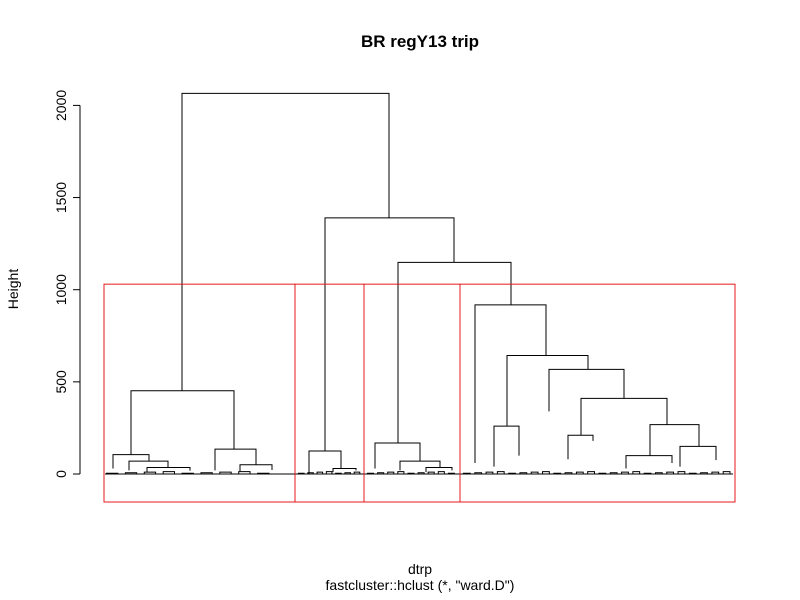 The image size is (800, 600). Describe the element at coordinates (61, 105) in the screenshot. I see `y-tick-label: 2000` at that location.